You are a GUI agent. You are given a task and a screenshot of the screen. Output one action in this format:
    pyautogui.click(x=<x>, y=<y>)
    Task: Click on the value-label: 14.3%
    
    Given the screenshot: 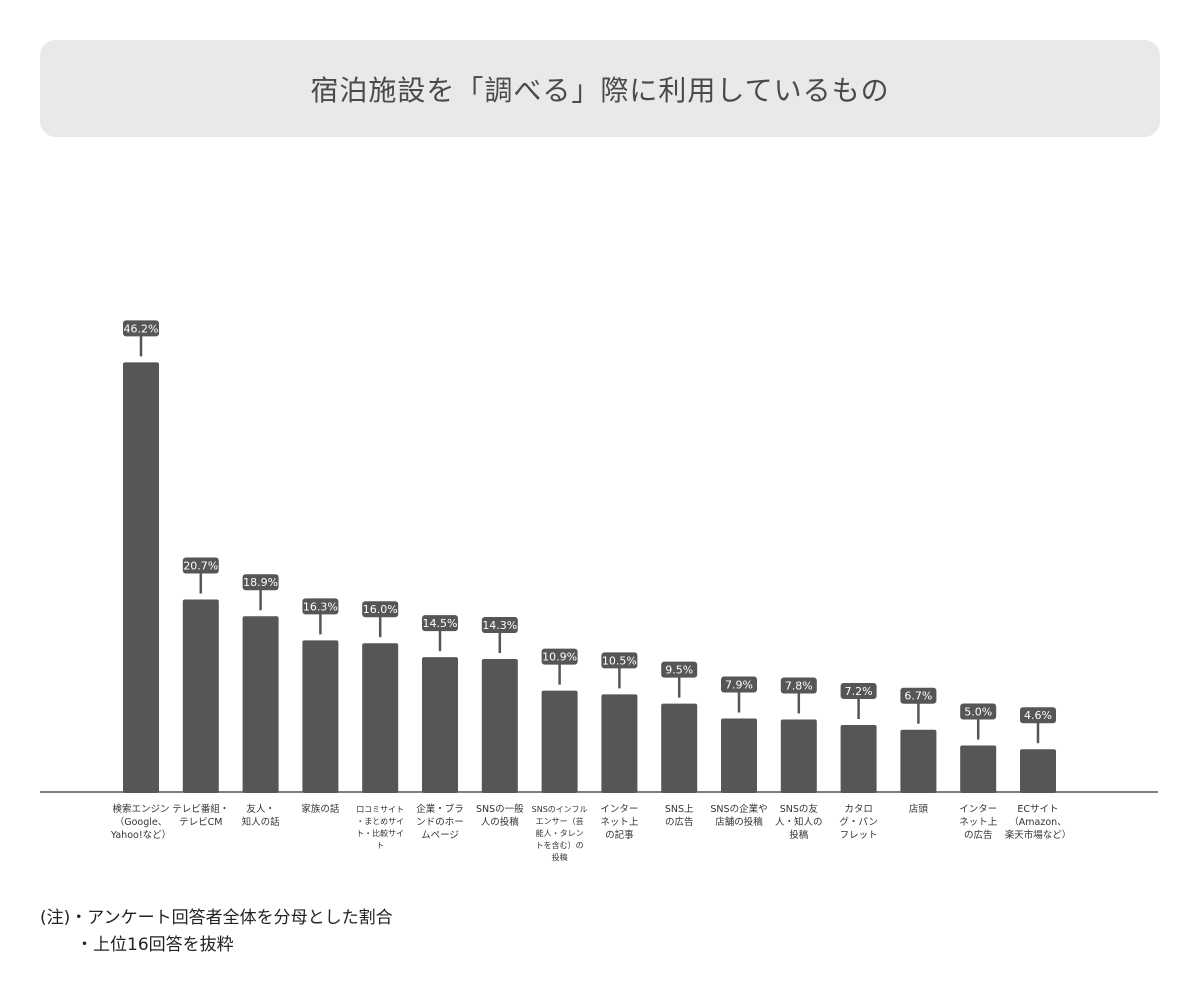 What is the action you would take?
    pyautogui.click(x=499, y=625)
    